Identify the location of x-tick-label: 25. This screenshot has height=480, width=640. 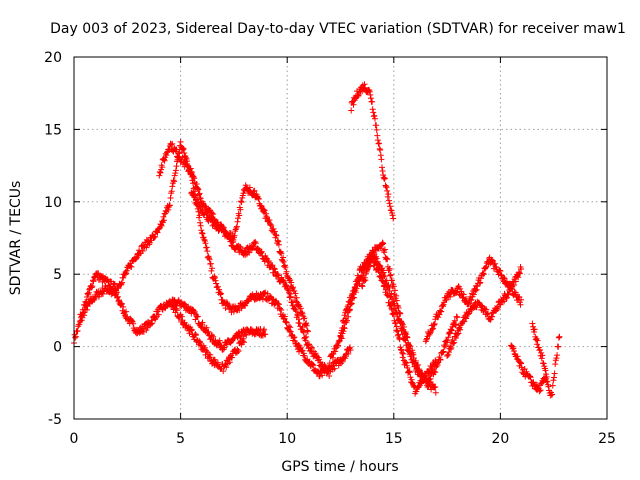
(607, 439).